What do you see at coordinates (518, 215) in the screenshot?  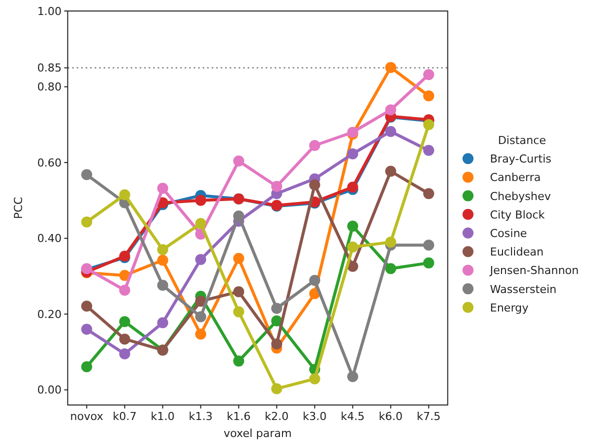 I see `legend-label: City Block` at bounding box center [518, 215].